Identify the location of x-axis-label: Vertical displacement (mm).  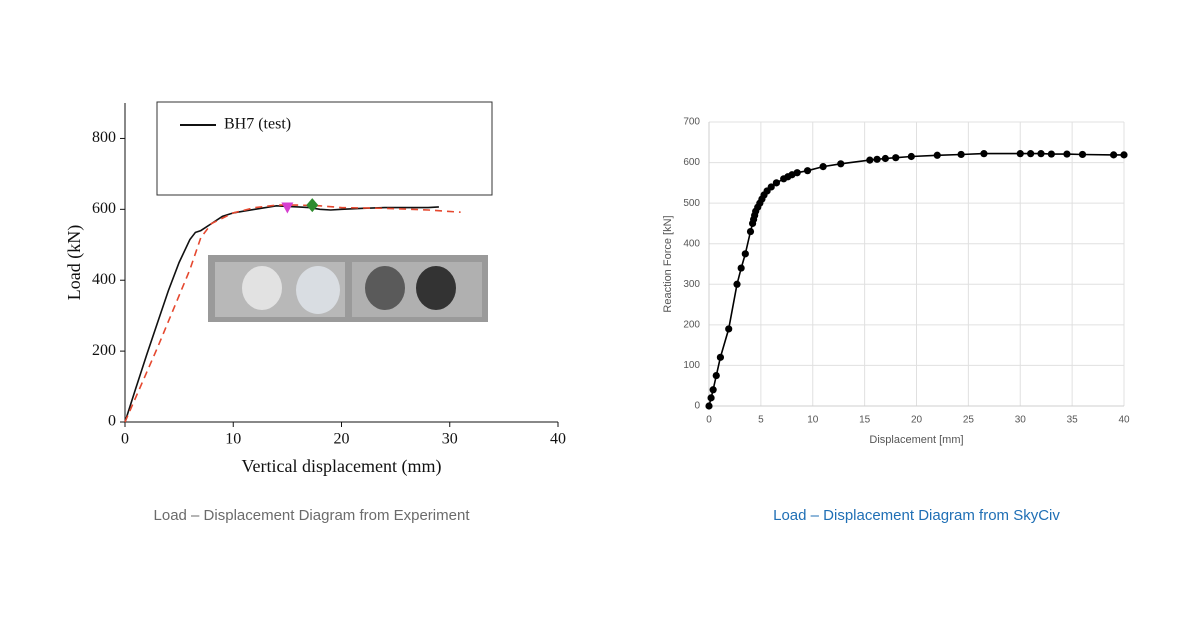
(342, 466).